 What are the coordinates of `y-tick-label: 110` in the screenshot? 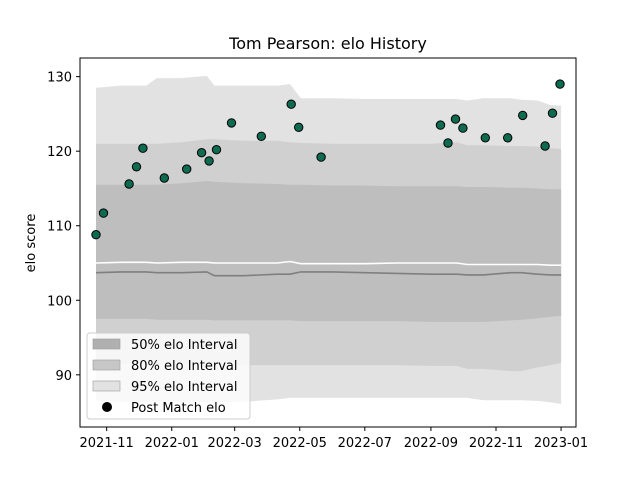 It's located at (59, 227).